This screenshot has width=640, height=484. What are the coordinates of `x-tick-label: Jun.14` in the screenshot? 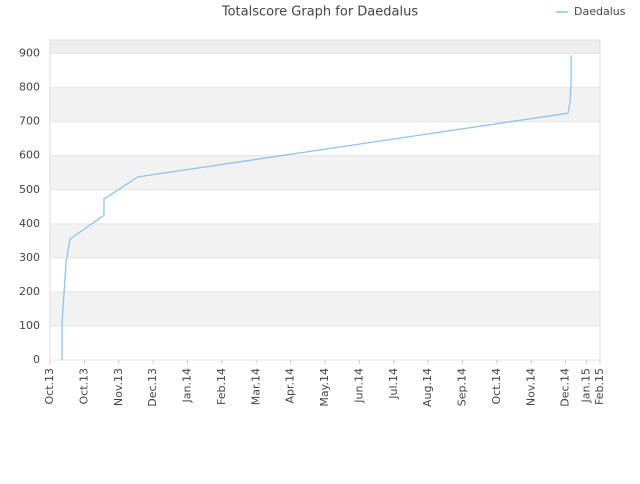 It's located at (358, 386).